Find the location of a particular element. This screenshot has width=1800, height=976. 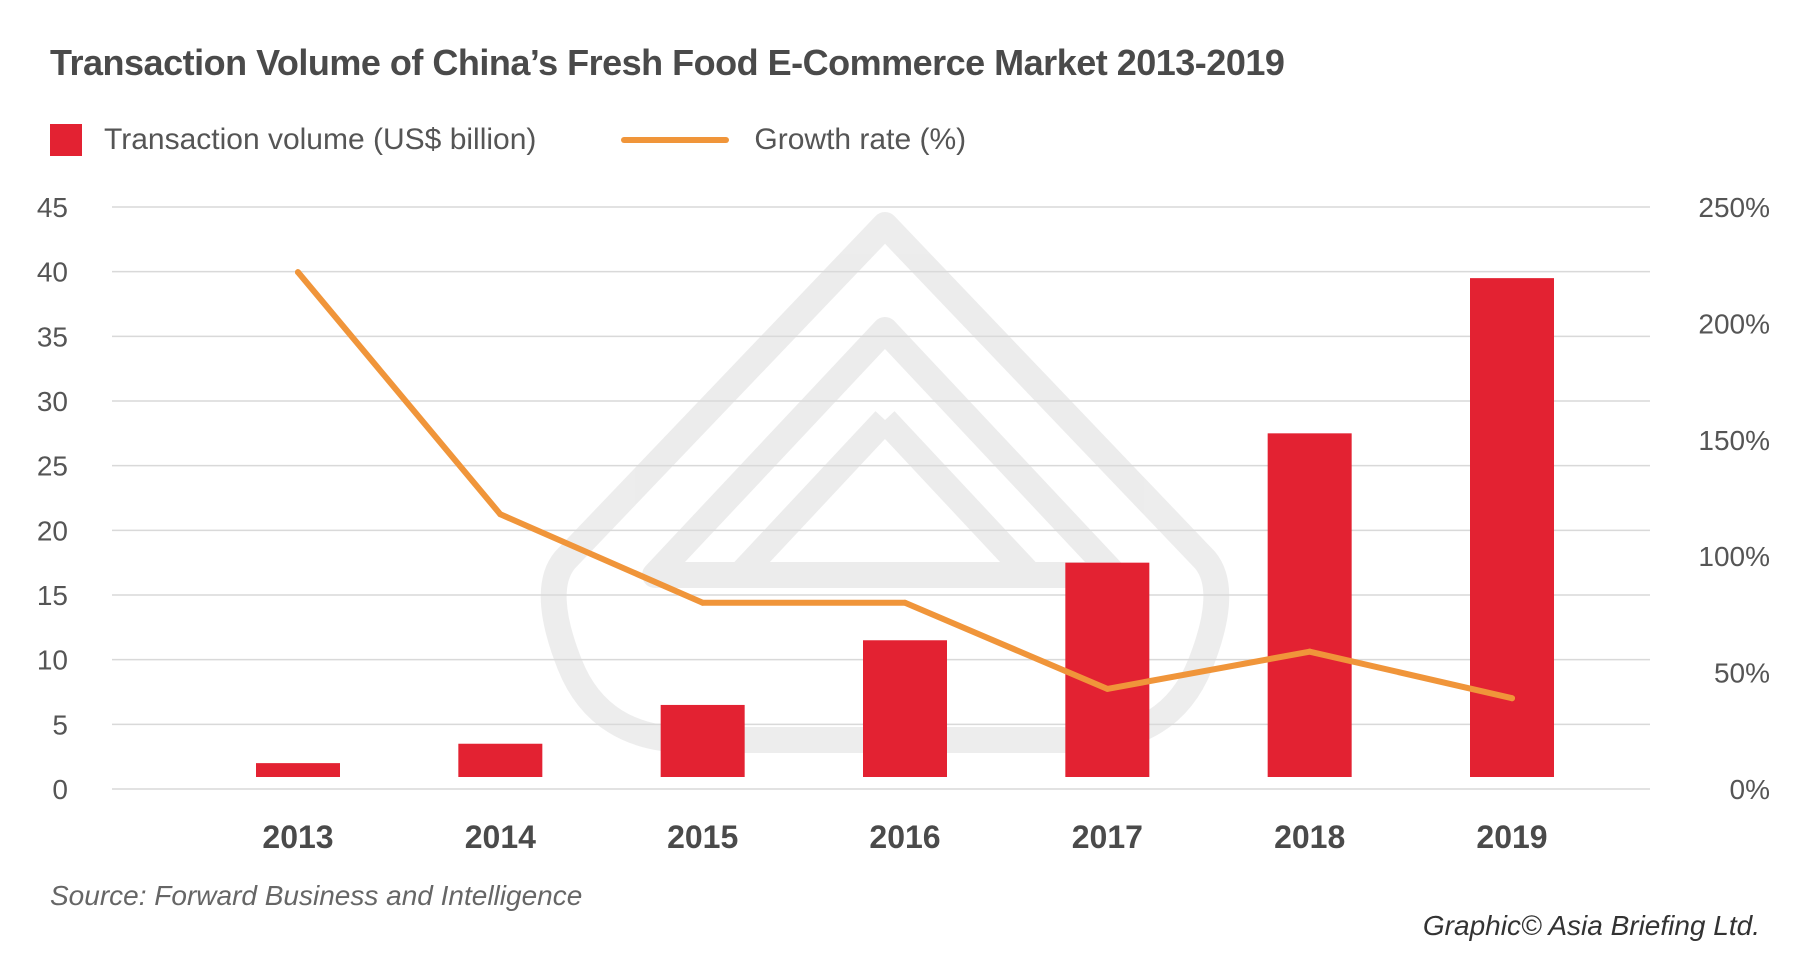

left-tick-label: 40 is located at coordinates (52, 272).